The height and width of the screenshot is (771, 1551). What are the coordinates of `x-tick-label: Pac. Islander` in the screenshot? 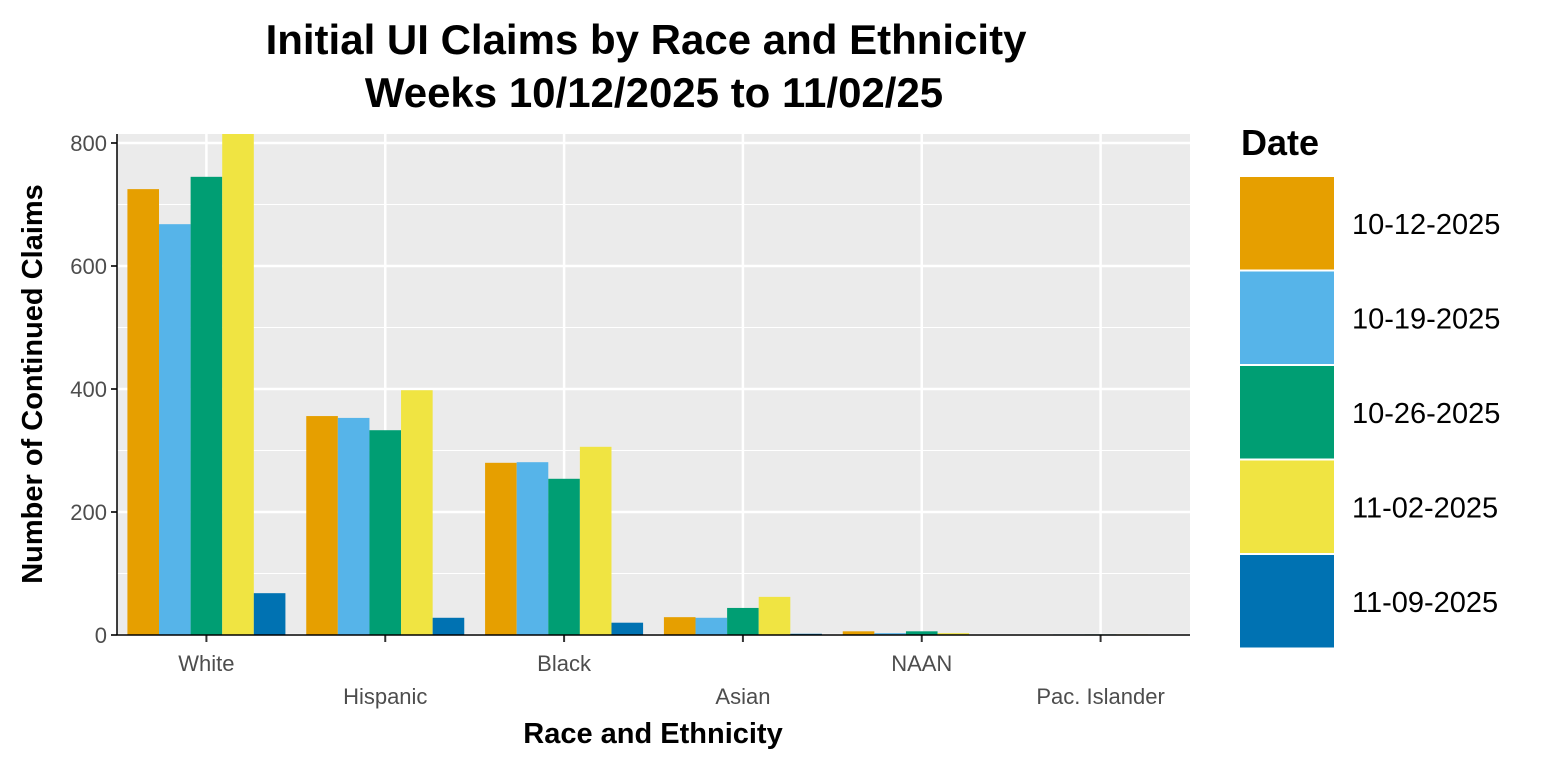 It's located at (1100, 696).